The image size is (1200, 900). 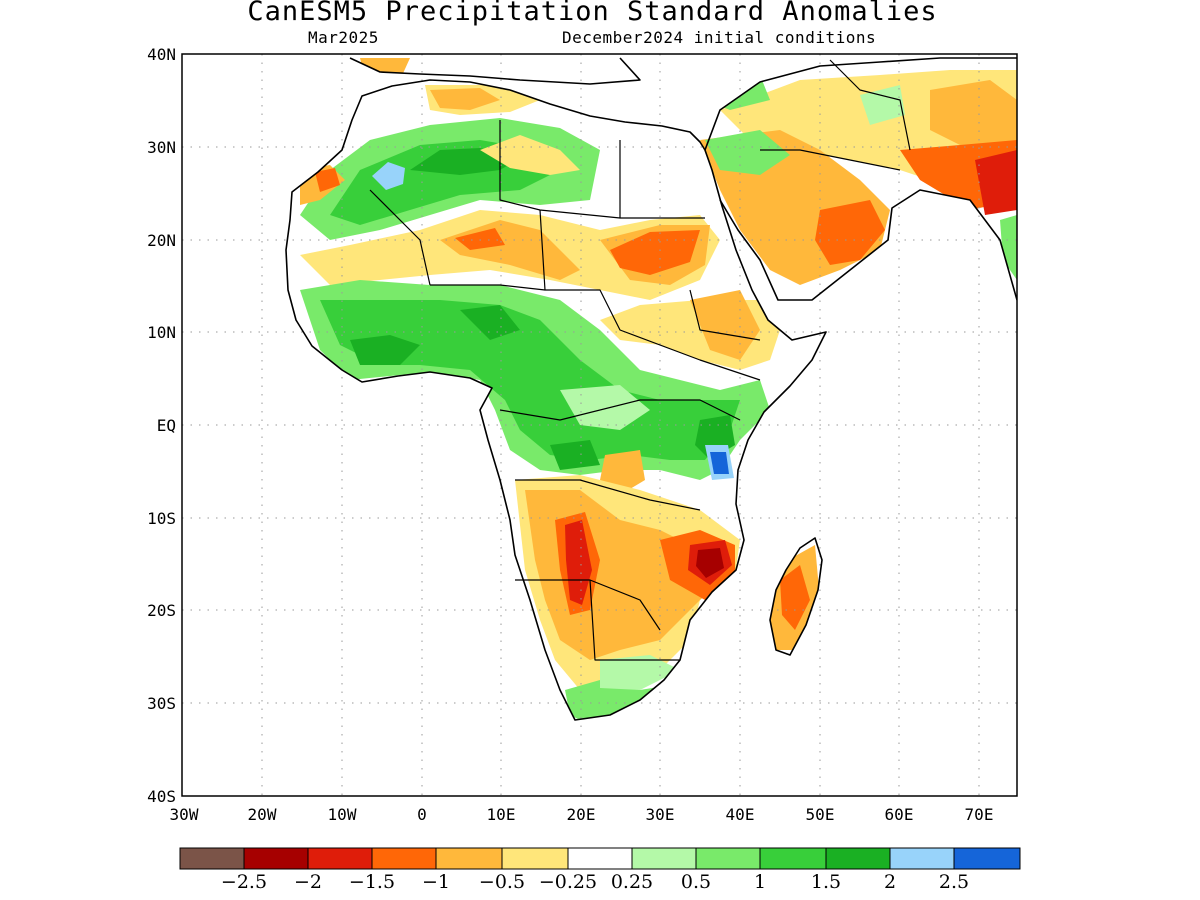 I want to click on lon-label: 10E, so click(x=501, y=814).